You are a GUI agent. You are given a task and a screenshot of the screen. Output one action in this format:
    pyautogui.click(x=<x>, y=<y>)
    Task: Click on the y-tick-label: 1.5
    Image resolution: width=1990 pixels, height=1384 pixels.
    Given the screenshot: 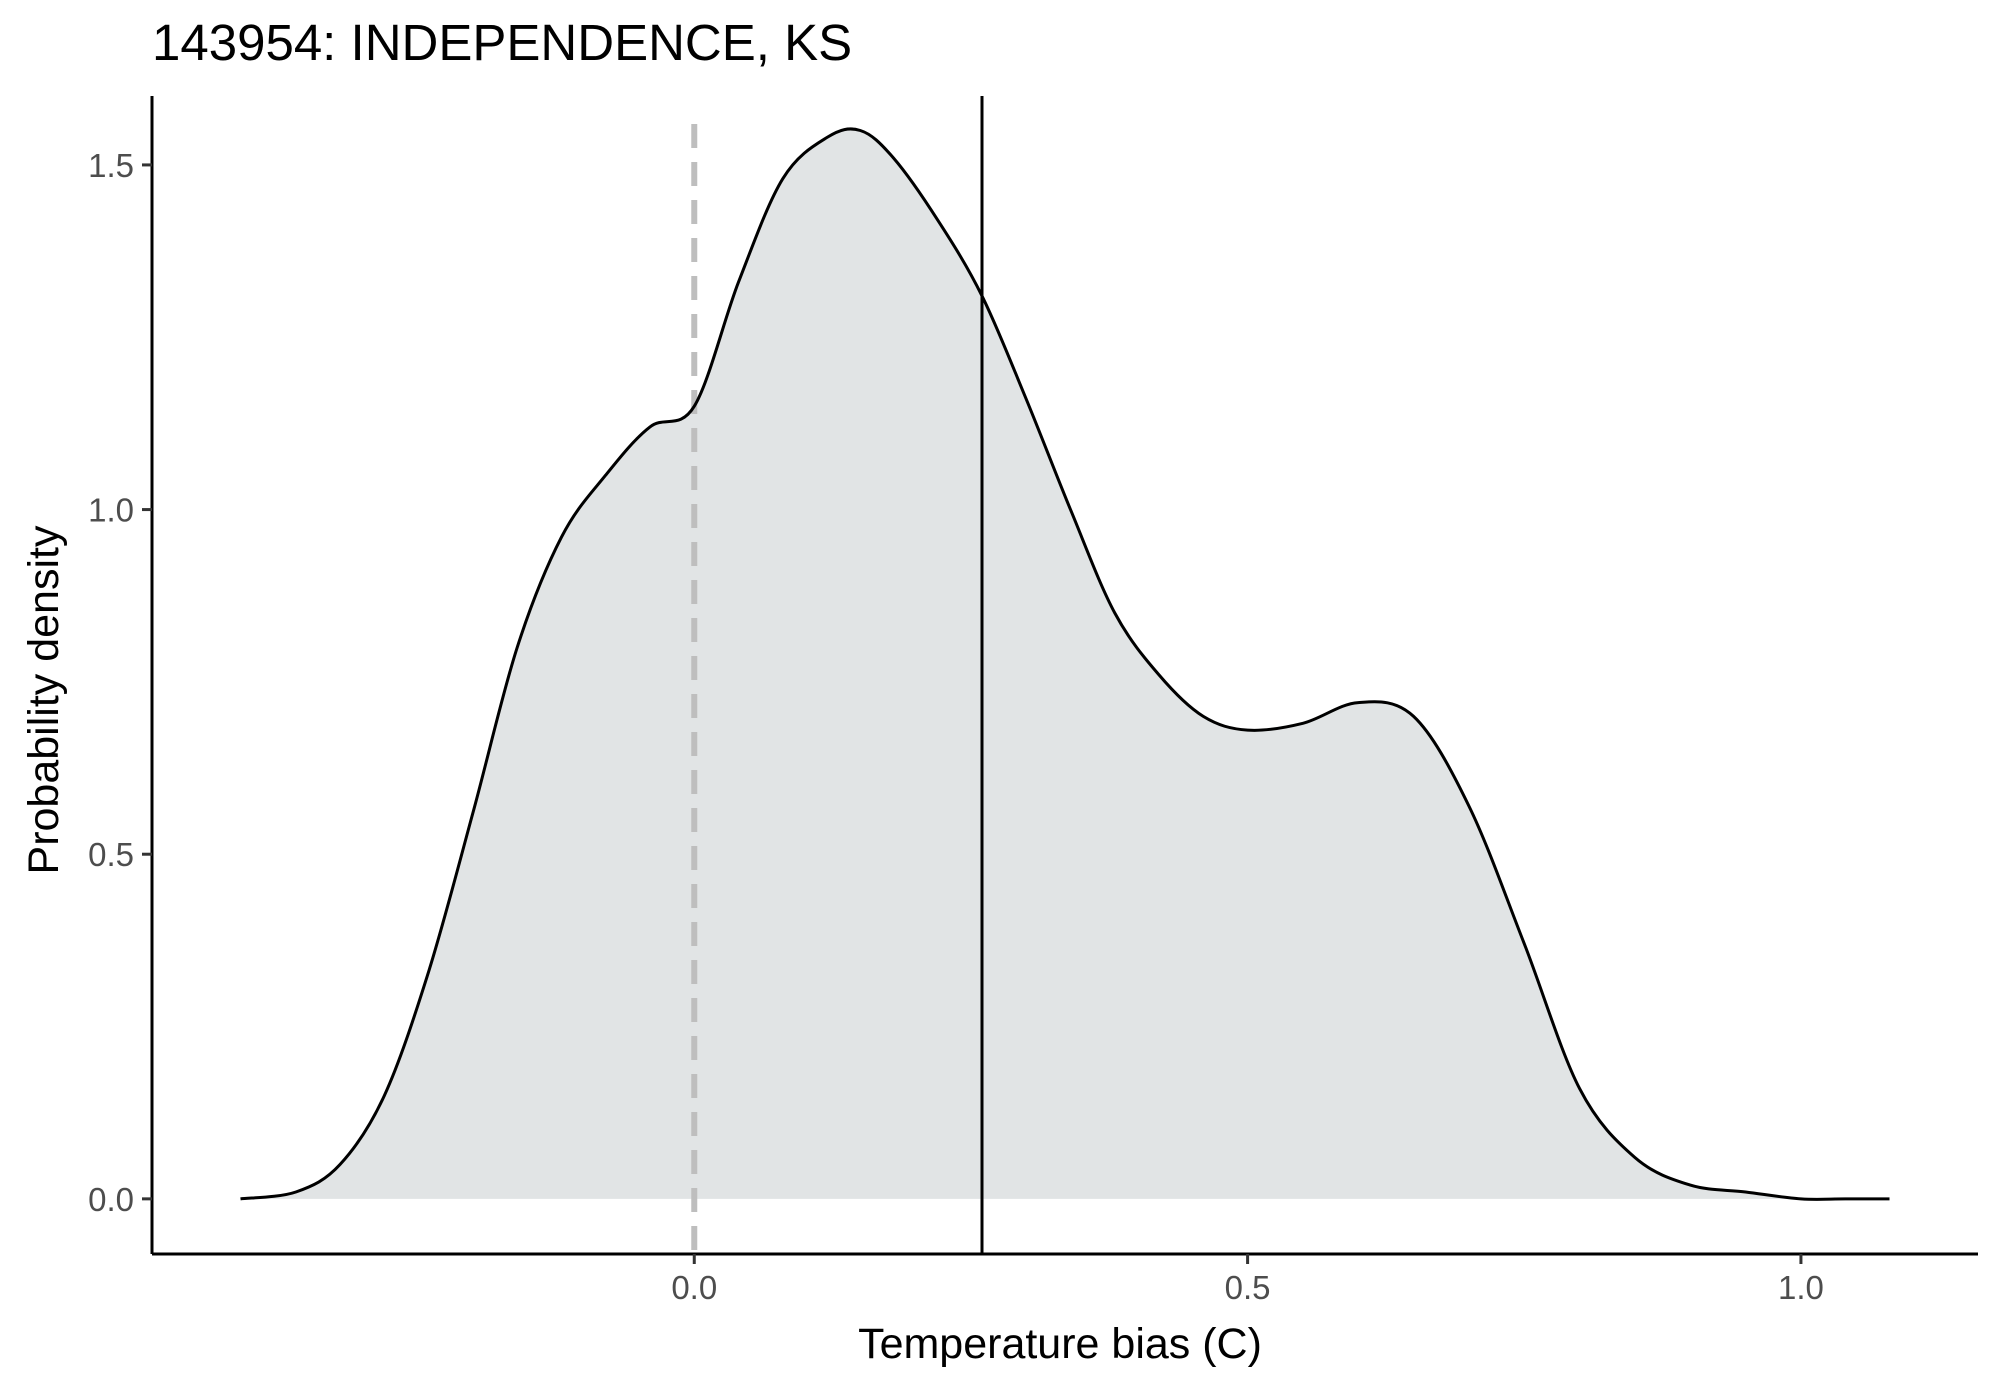 What is the action you would take?
    pyautogui.click(x=111, y=165)
    